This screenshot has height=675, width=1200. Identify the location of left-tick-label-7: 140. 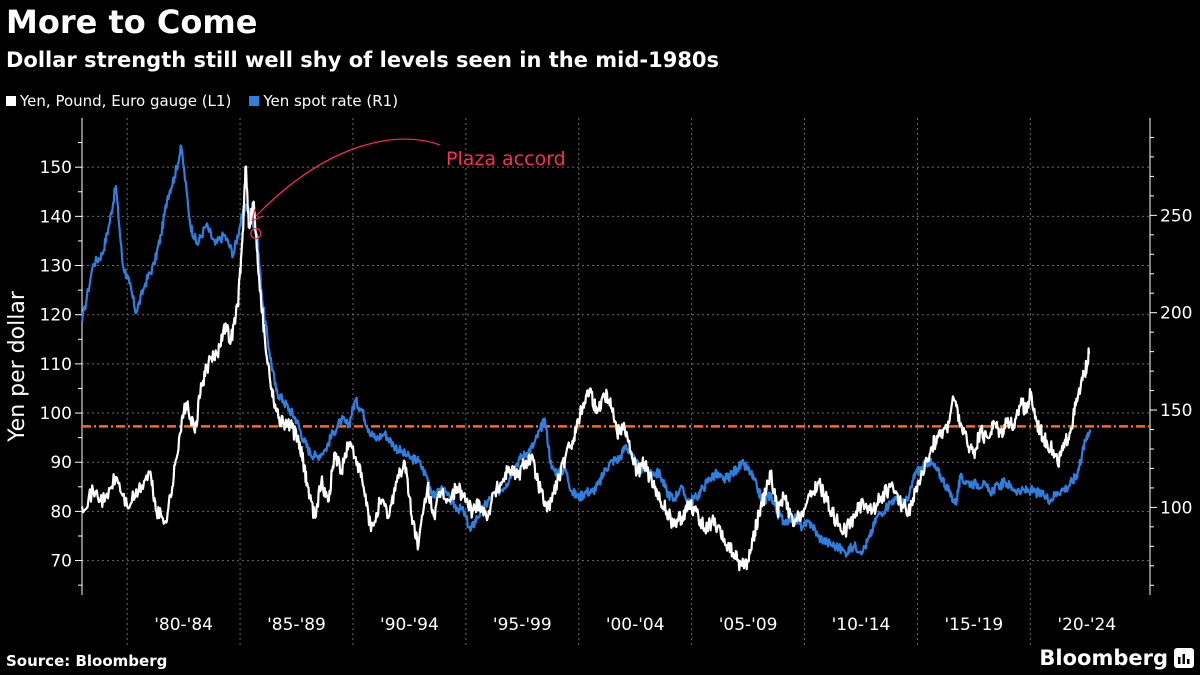
(56, 217).